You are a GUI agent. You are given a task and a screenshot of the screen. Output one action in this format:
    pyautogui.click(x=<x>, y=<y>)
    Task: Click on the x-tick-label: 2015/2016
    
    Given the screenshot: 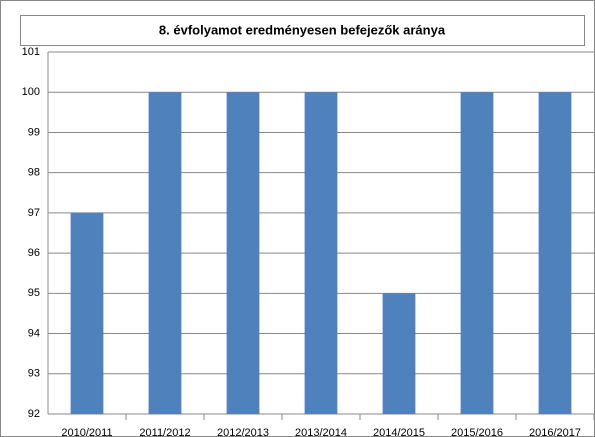 What is the action you would take?
    pyautogui.click(x=477, y=432)
    